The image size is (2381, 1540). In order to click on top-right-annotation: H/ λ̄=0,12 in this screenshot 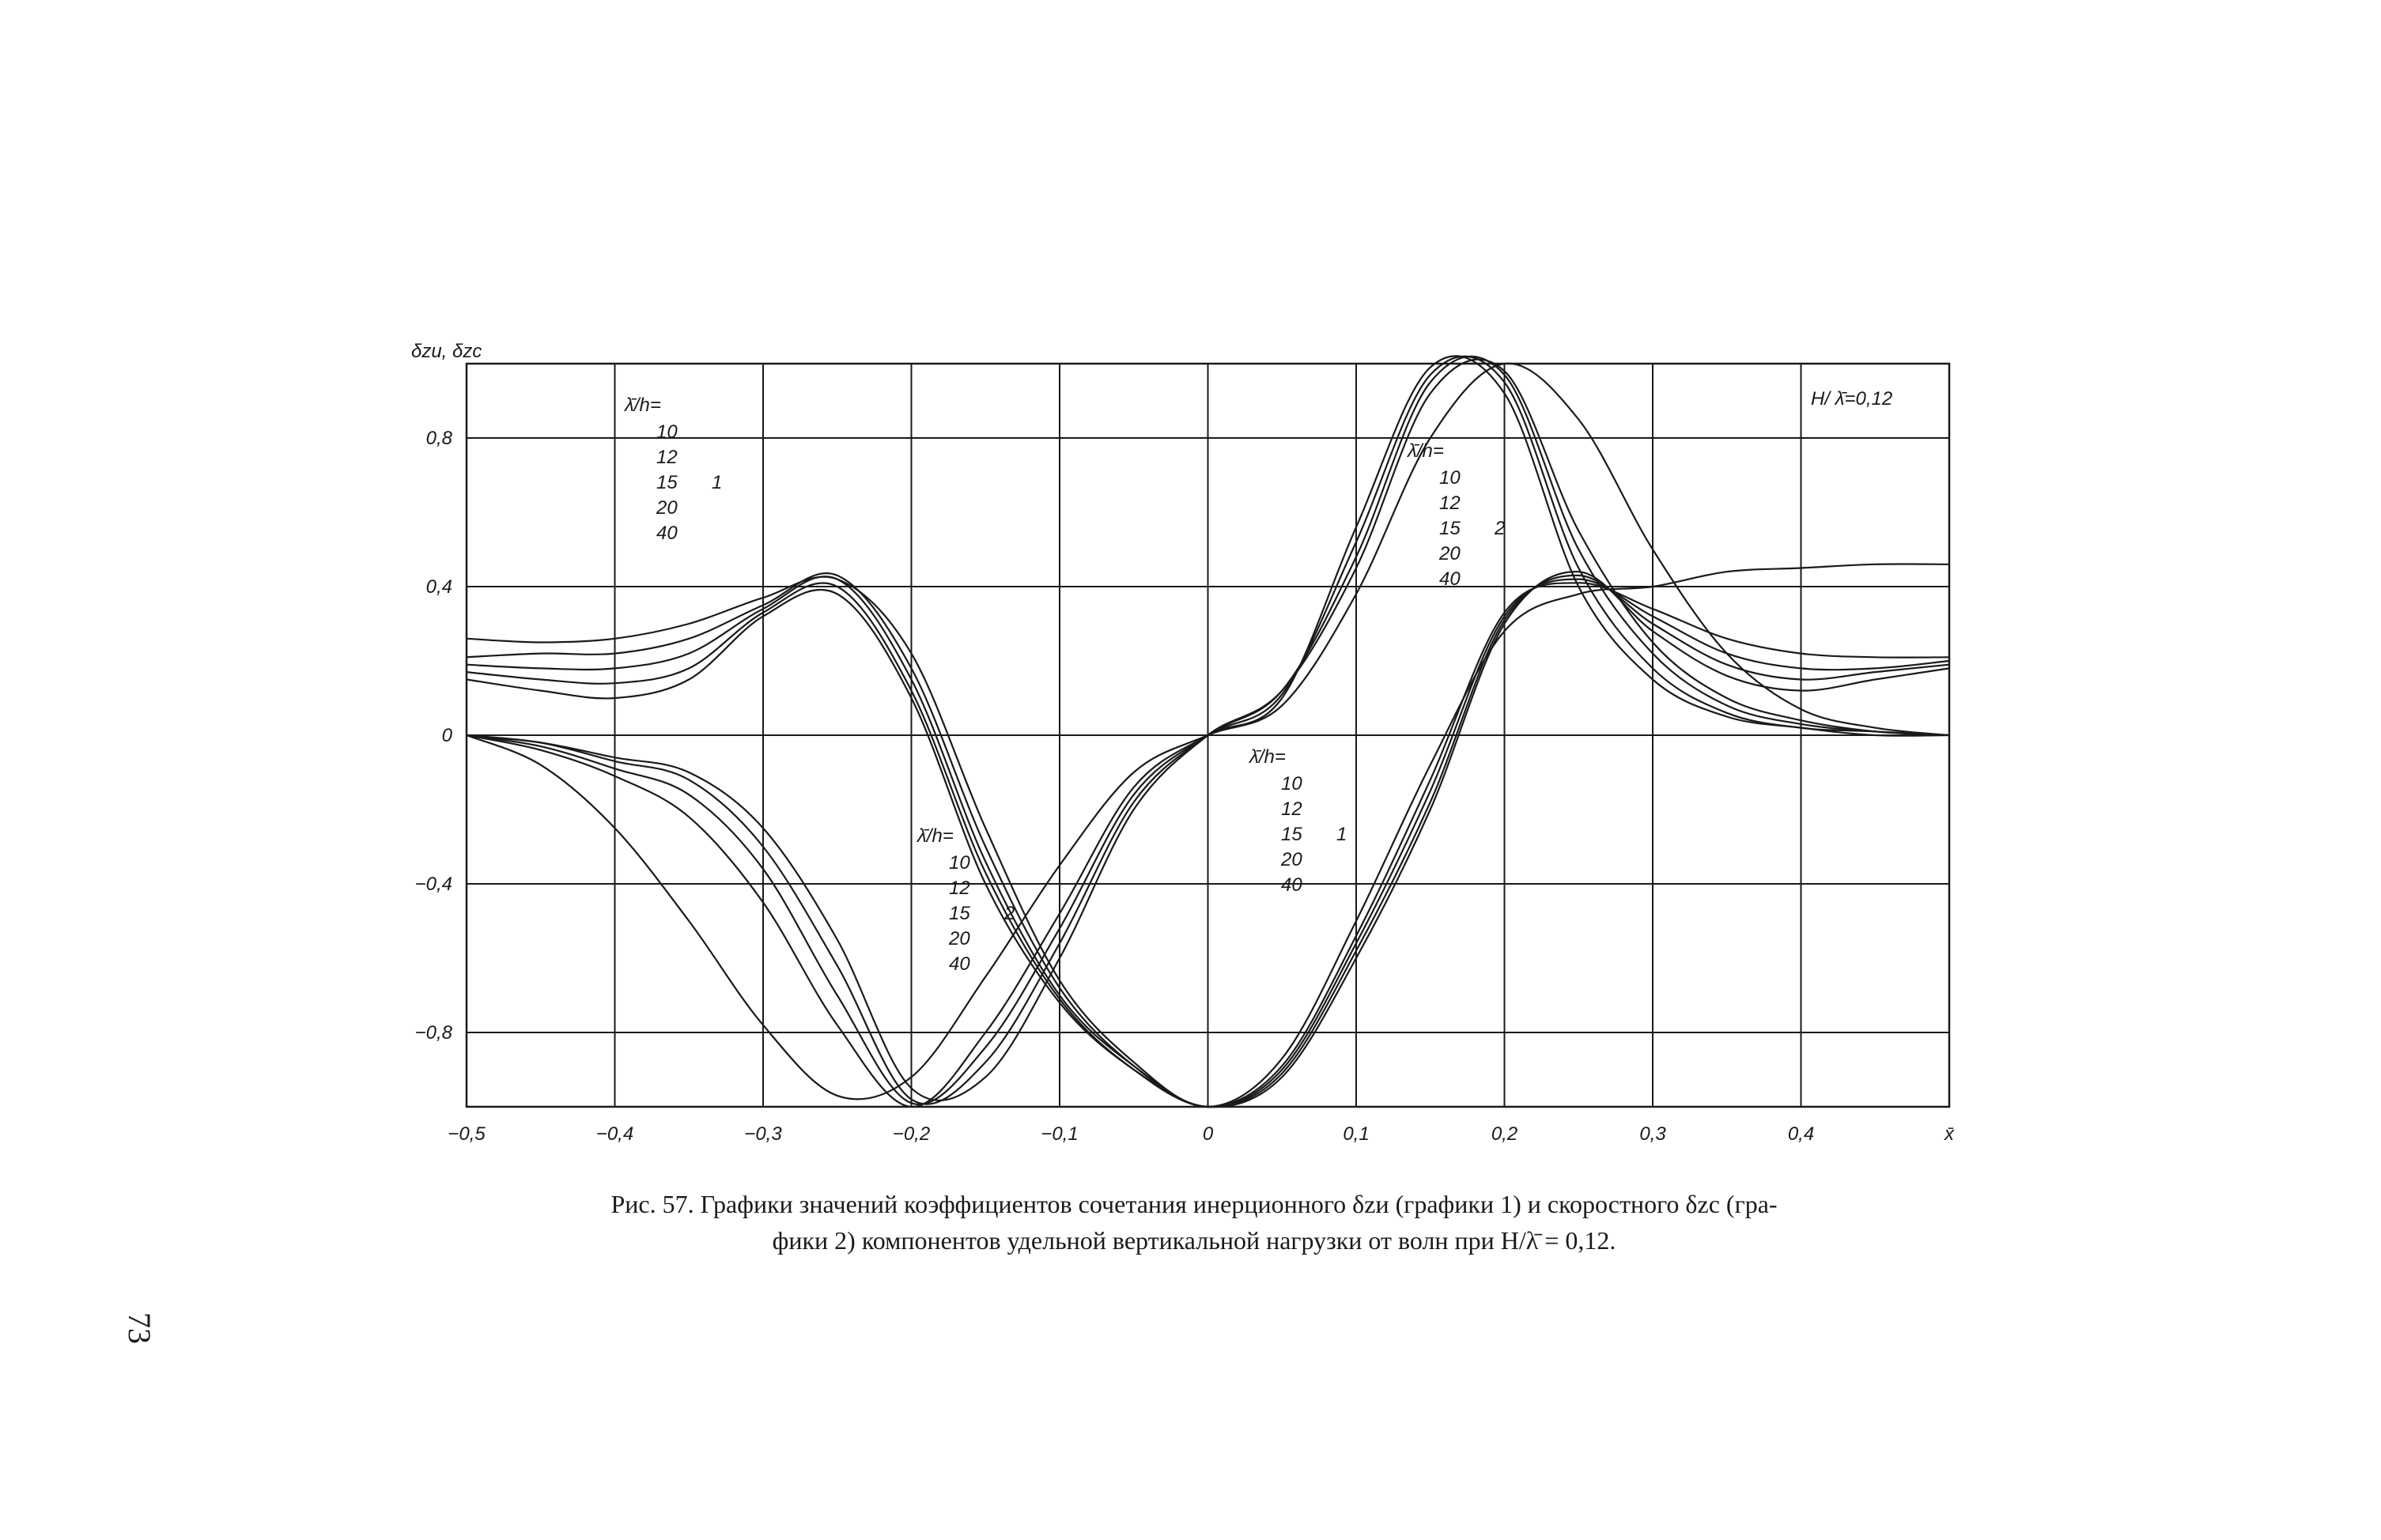, I will do `click(1851, 399)`.